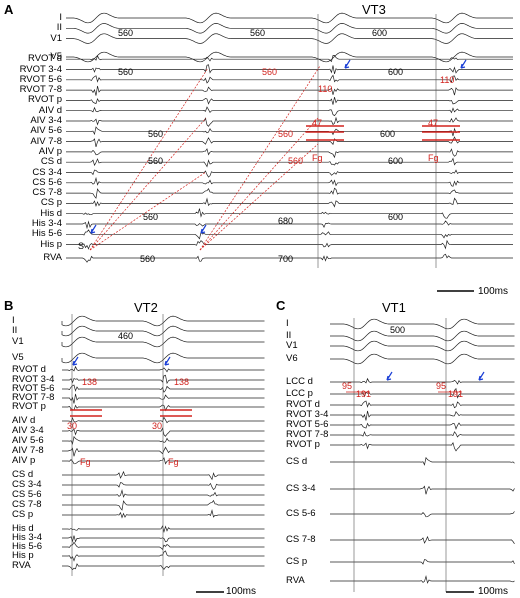 Image resolution: width=520 pixels, height=598 pixels. I want to click on a-v5-interval-3: 600, so click(396, 72).